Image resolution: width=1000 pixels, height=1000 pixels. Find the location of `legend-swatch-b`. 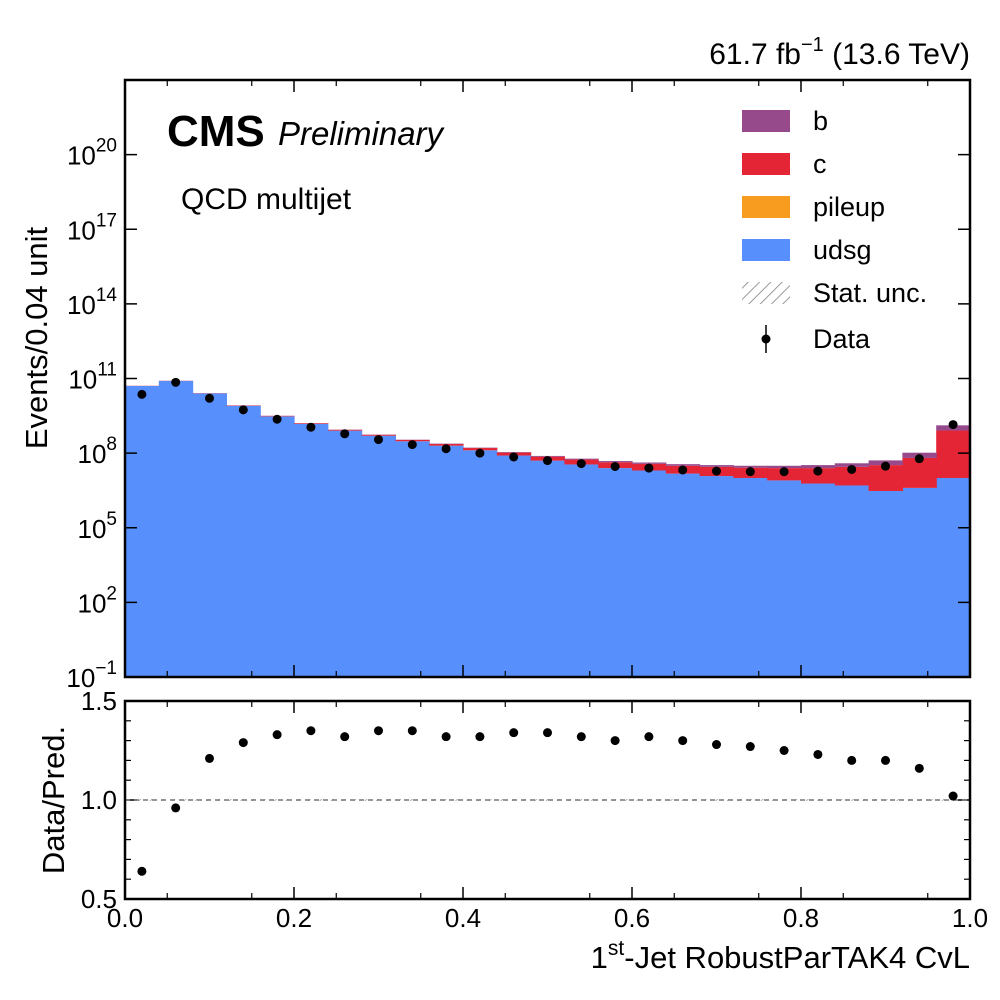

legend-swatch-b is located at coordinates (766, 121).